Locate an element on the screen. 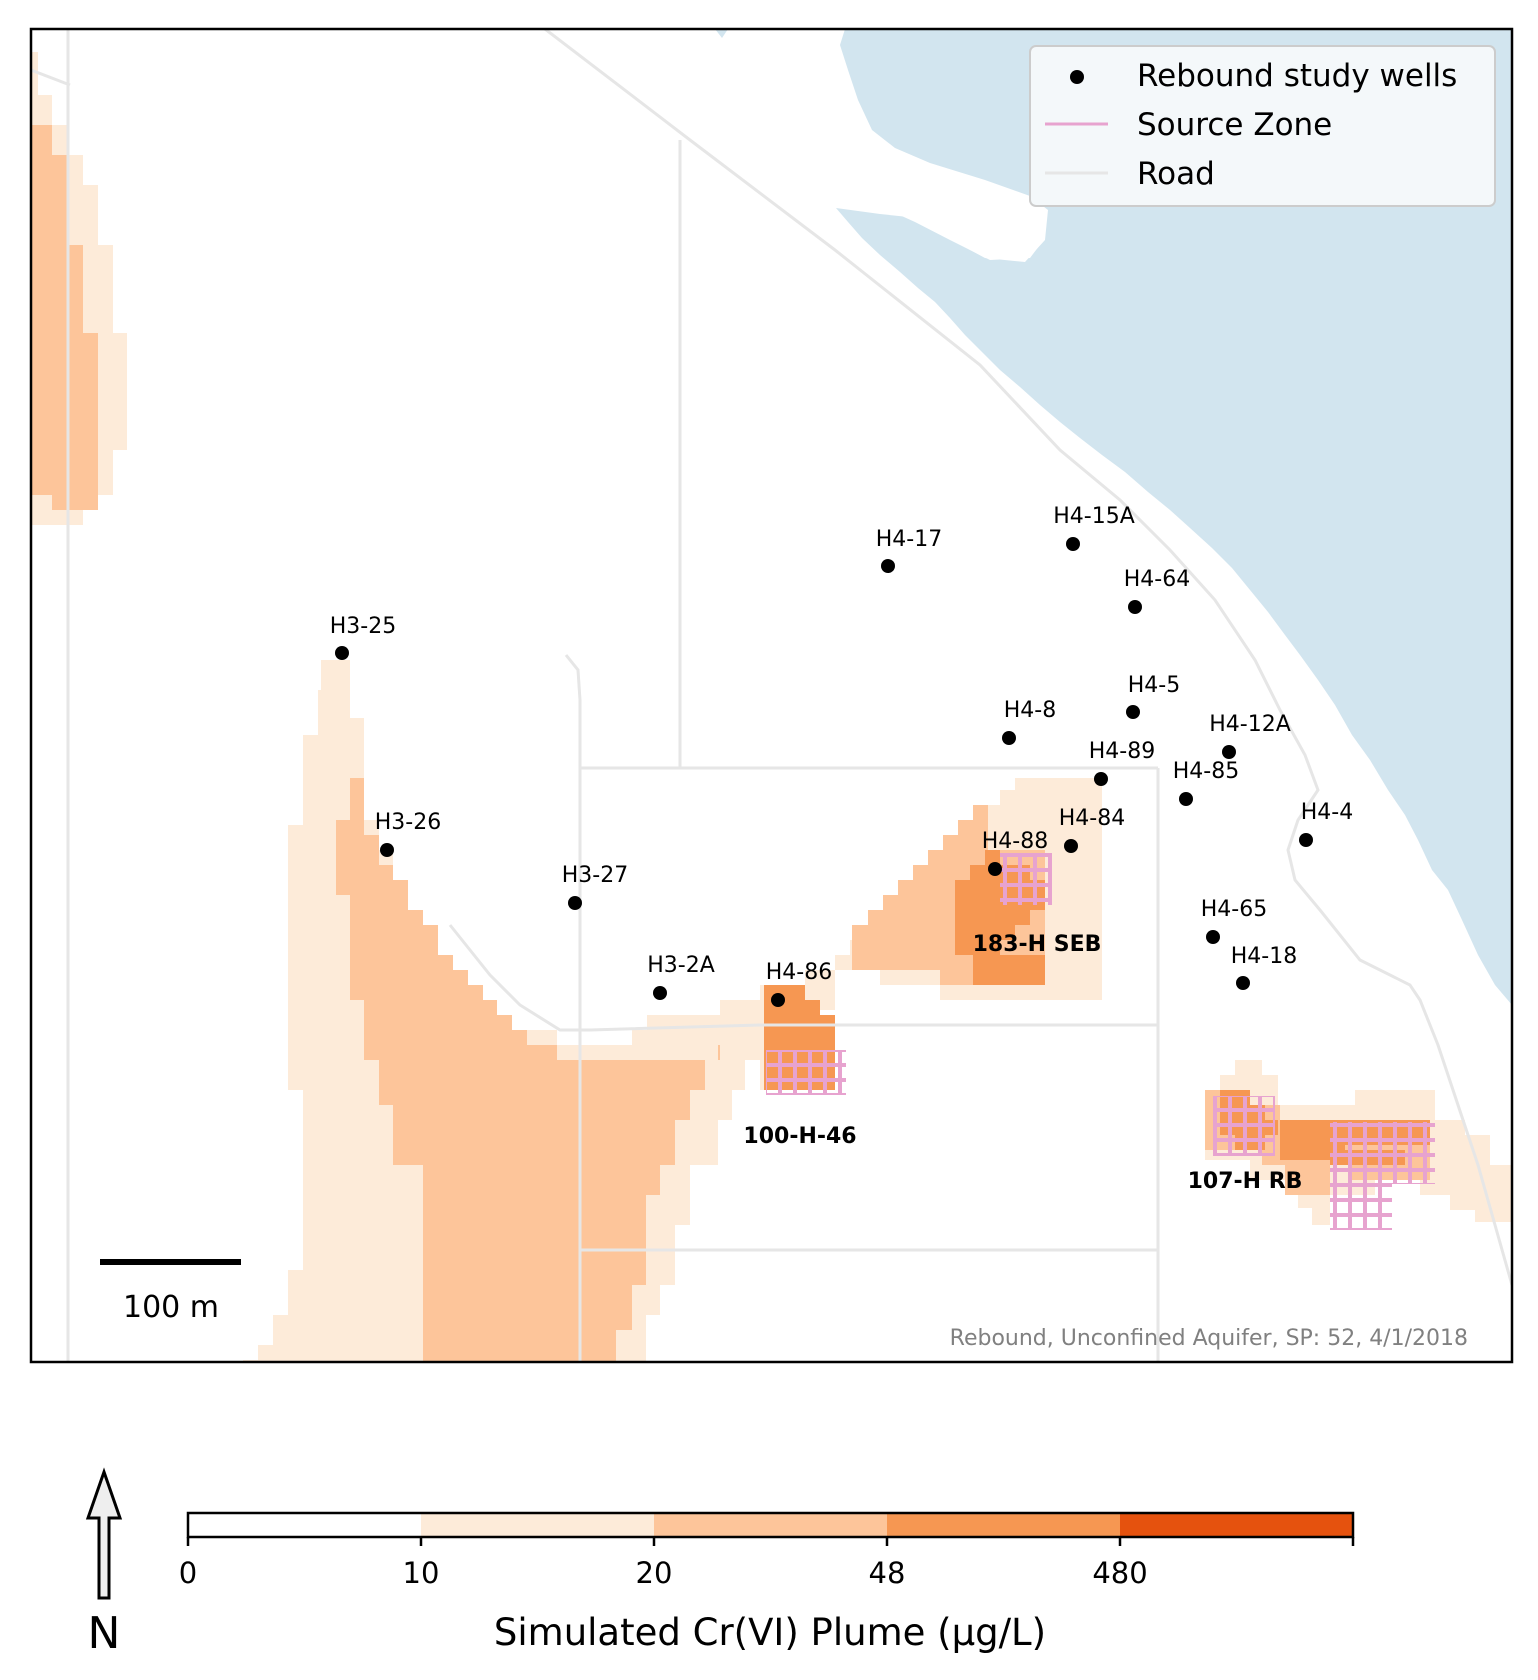 This screenshot has width=1538, height=1680. legend-road-label: Road is located at coordinates (1176, 174).